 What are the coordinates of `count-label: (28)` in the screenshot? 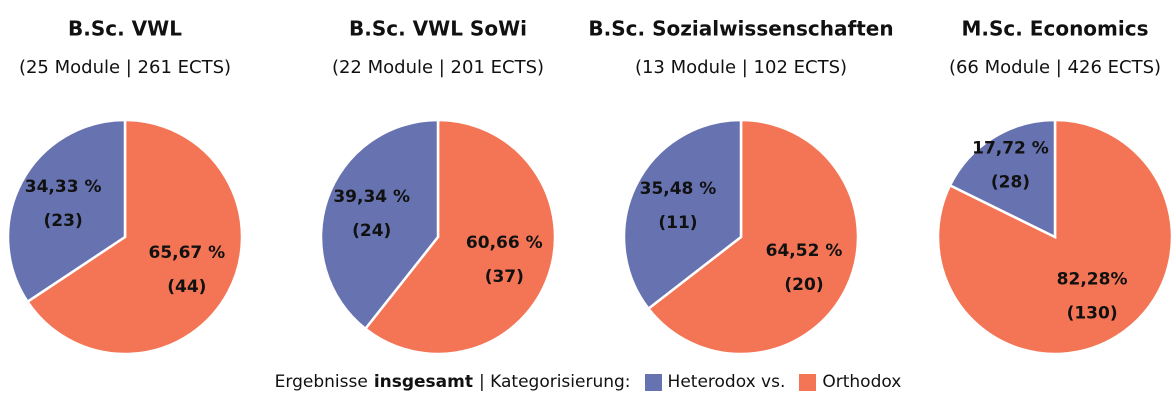 It's located at (1010, 182).